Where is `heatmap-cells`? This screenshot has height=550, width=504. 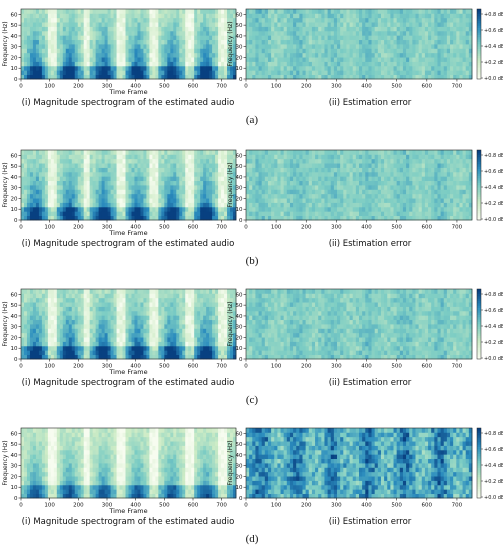
heatmap-cells is located at coordinates (129, 44).